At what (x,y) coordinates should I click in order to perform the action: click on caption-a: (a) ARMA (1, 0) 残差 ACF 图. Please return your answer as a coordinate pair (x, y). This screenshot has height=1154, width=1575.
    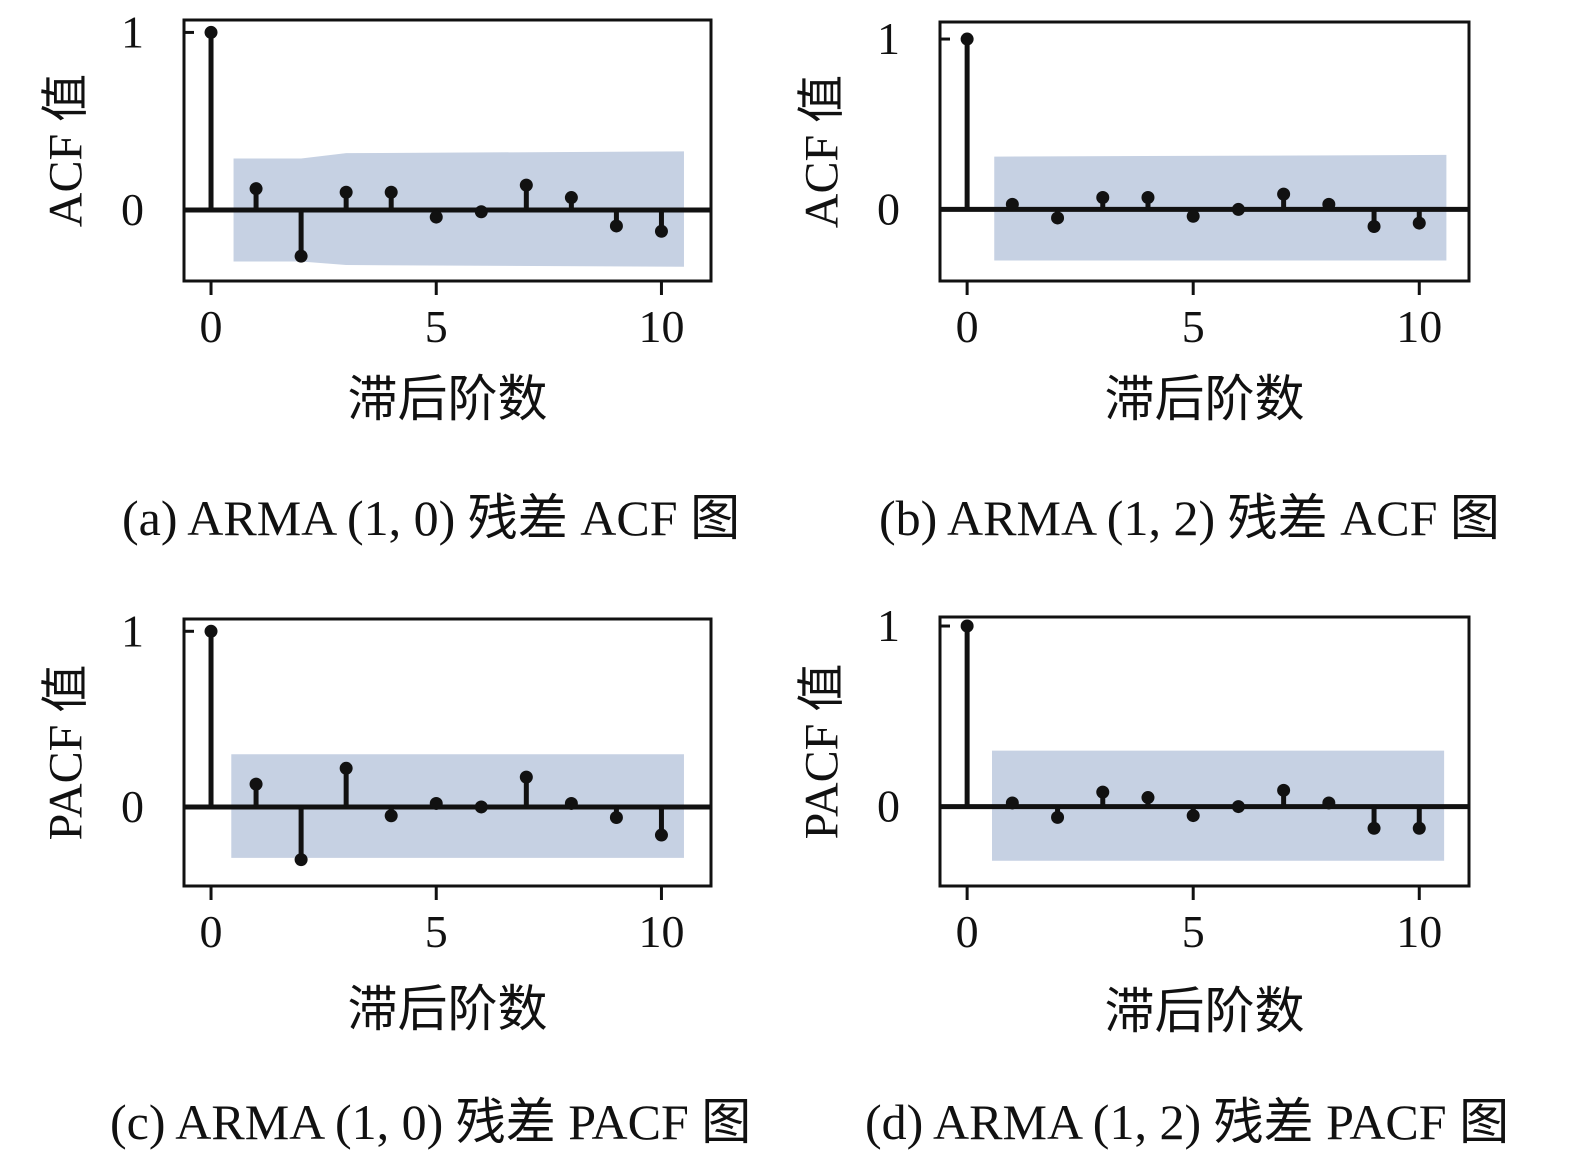
    Looking at the image, I should click on (431, 518).